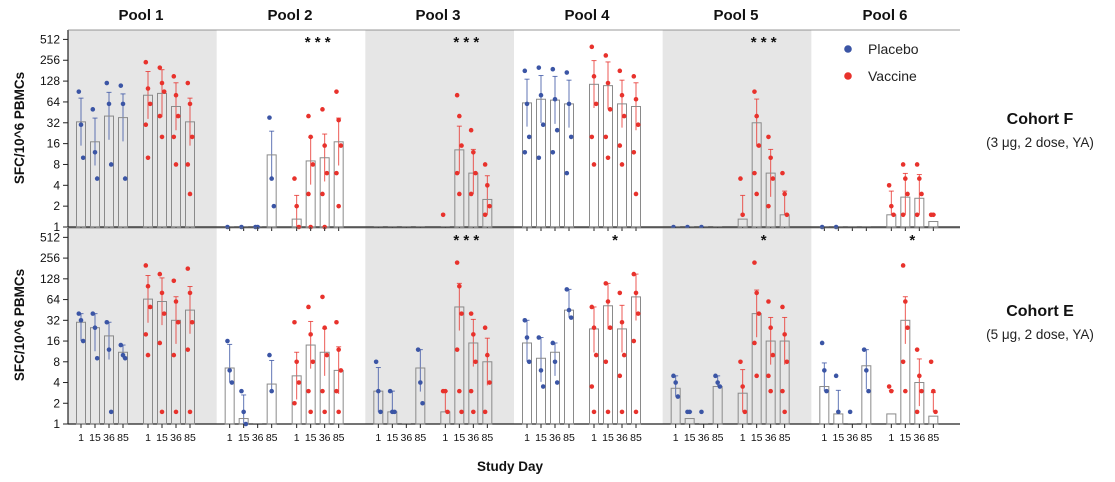 The image size is (1115, 482). I want to click on y-tick-label: 256, so click(50, 60).